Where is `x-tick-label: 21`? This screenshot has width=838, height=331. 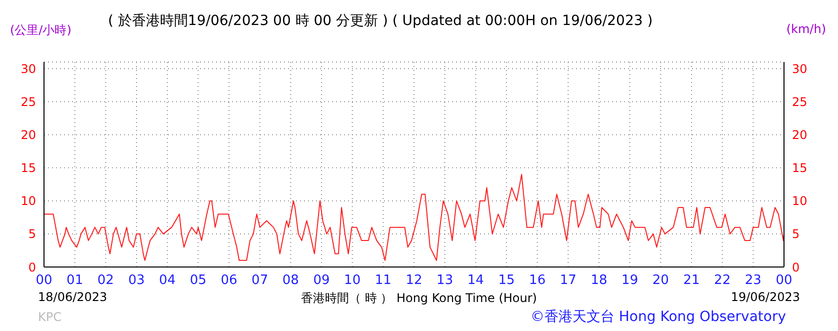 x-tick-label: 21 is located at coordinates (691, 280).